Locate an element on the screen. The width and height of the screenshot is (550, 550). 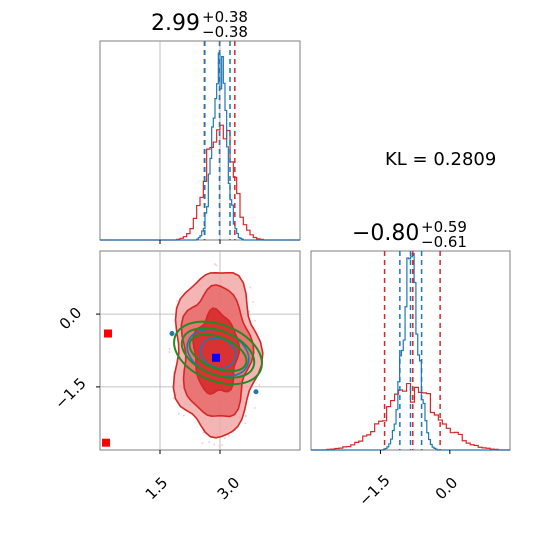
joint-panel is located at coordinates (200, 350).